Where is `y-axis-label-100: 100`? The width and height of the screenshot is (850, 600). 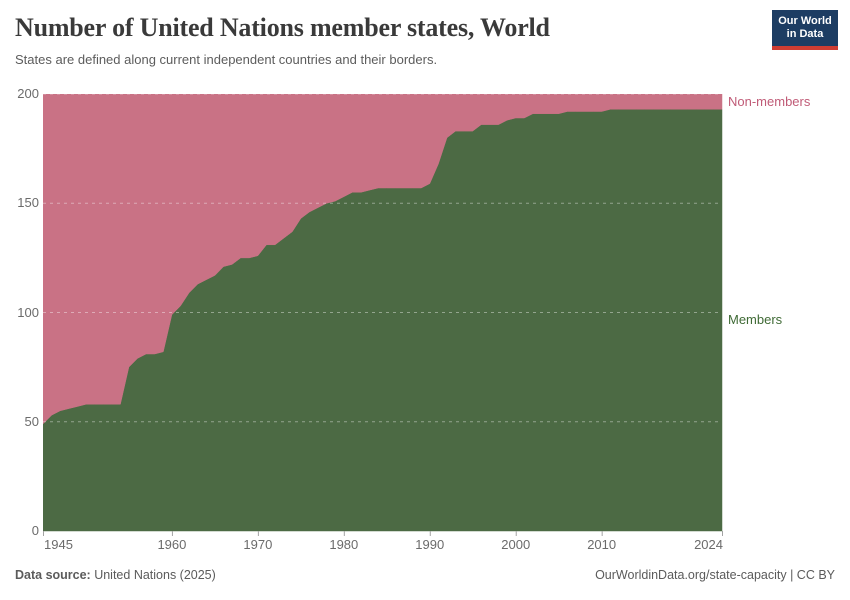
y-axis-label-100: 100 is located at coordinates (28, 312).